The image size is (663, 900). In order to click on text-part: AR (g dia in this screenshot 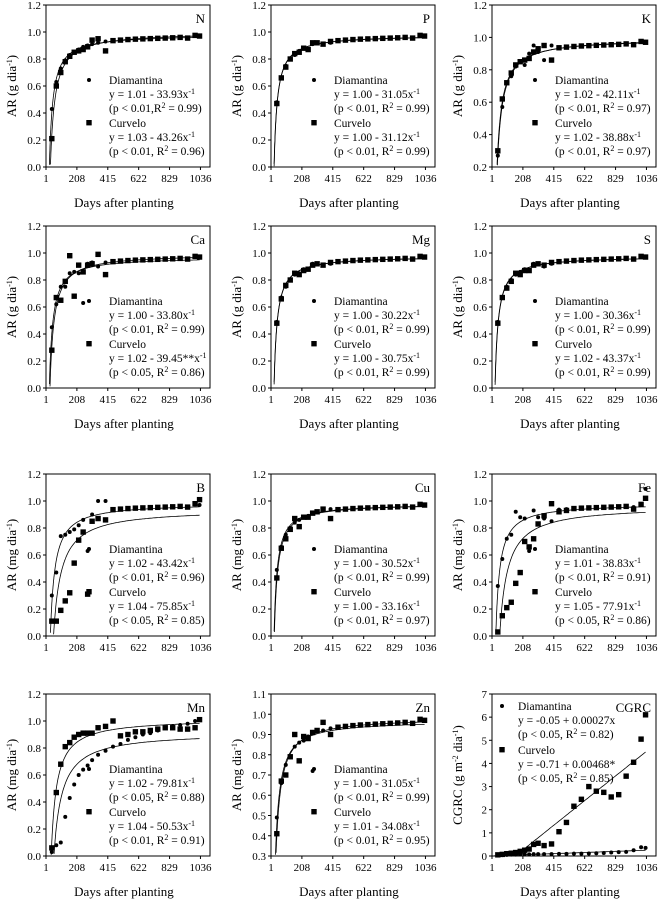, I will do `click(457, 313)`.